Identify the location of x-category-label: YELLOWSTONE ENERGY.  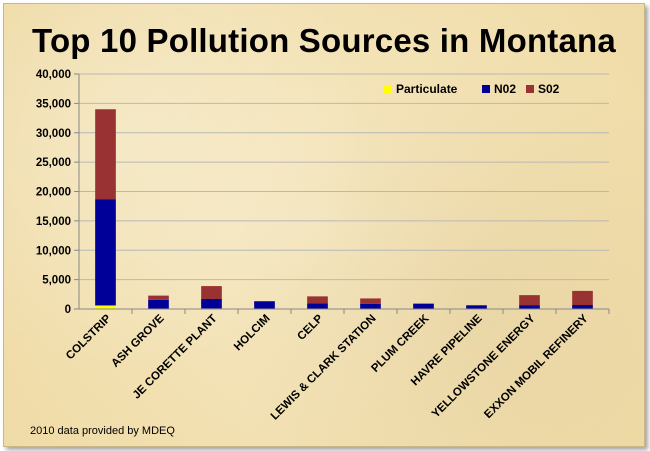
(484, 366).